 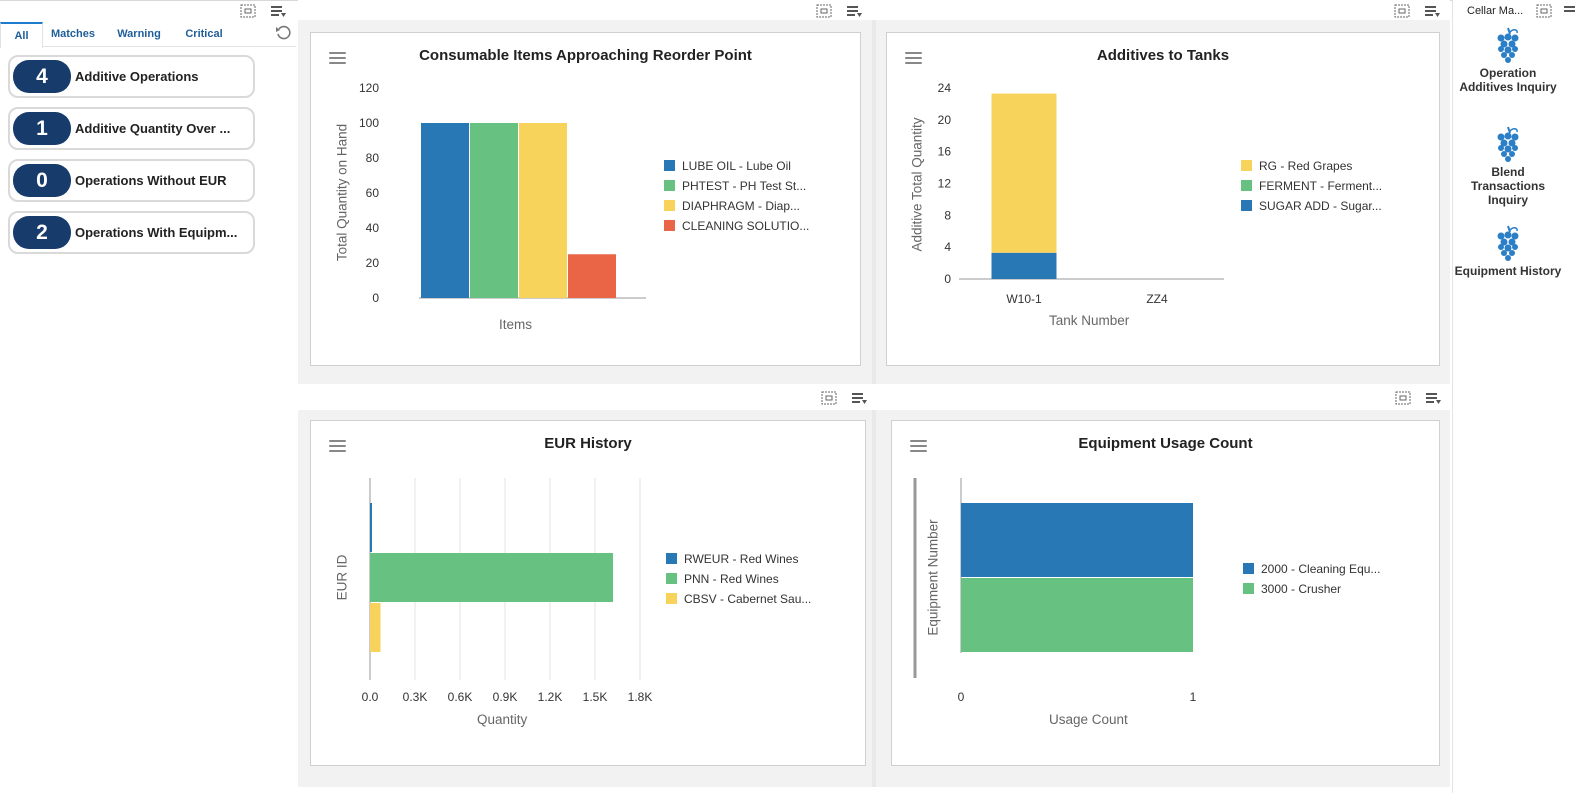 What do you see at coordinates (1306, 166) in the screenshot?
I see `legend-label: RG - Red Grapes` at bounding box center [1306, 166].